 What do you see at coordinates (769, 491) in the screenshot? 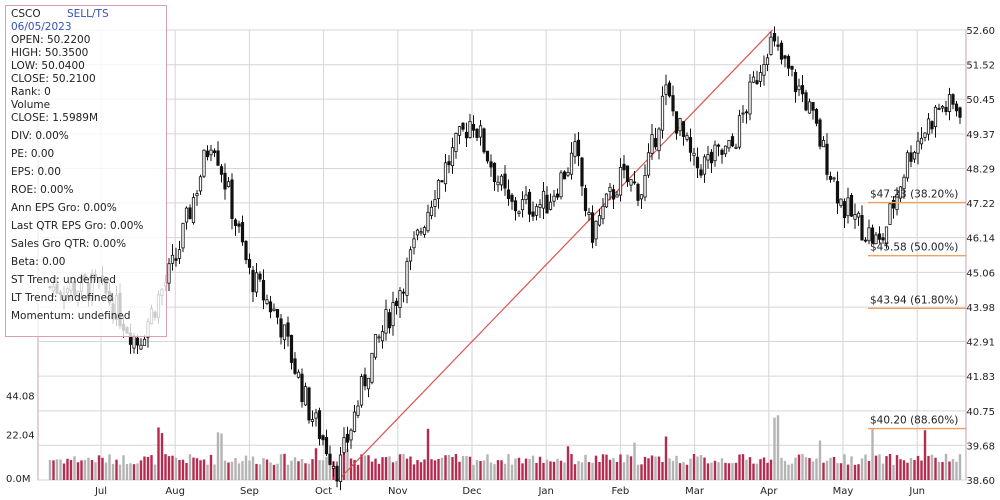
I see `month-tick-label: Apr` at bounding box center [769, 491].